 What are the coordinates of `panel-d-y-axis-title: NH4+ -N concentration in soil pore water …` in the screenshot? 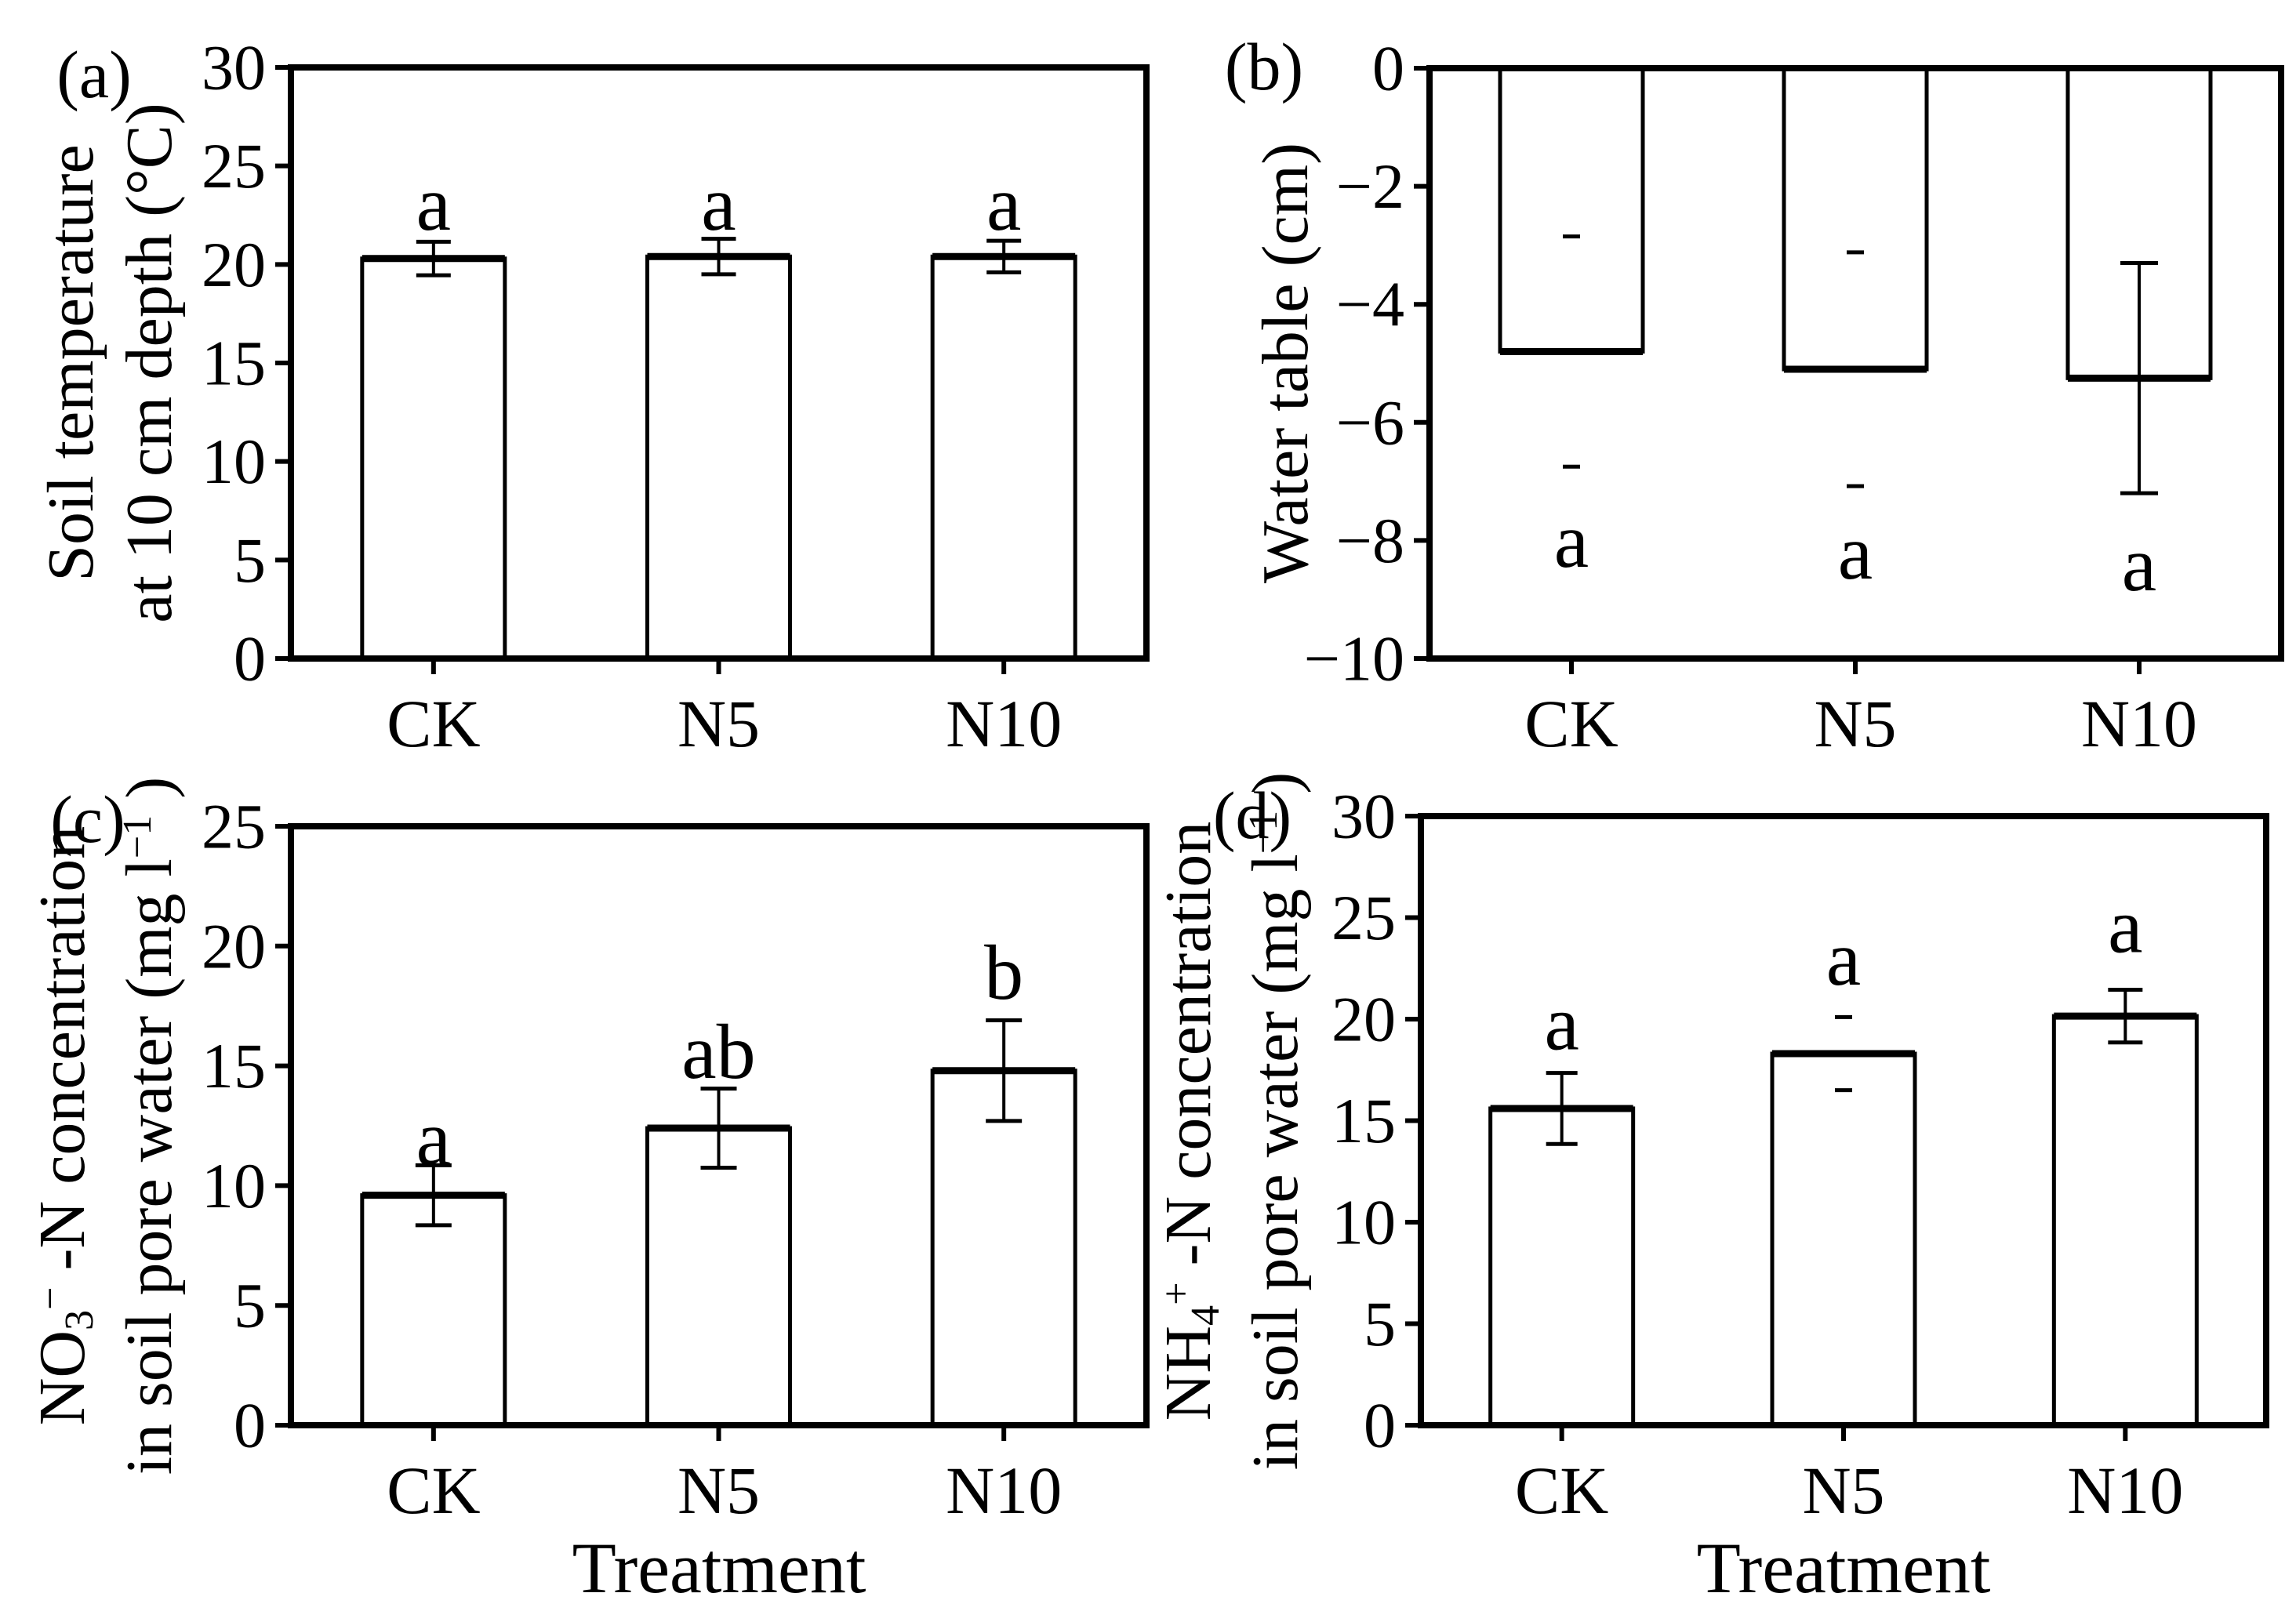 It's located at (1237, 1121).